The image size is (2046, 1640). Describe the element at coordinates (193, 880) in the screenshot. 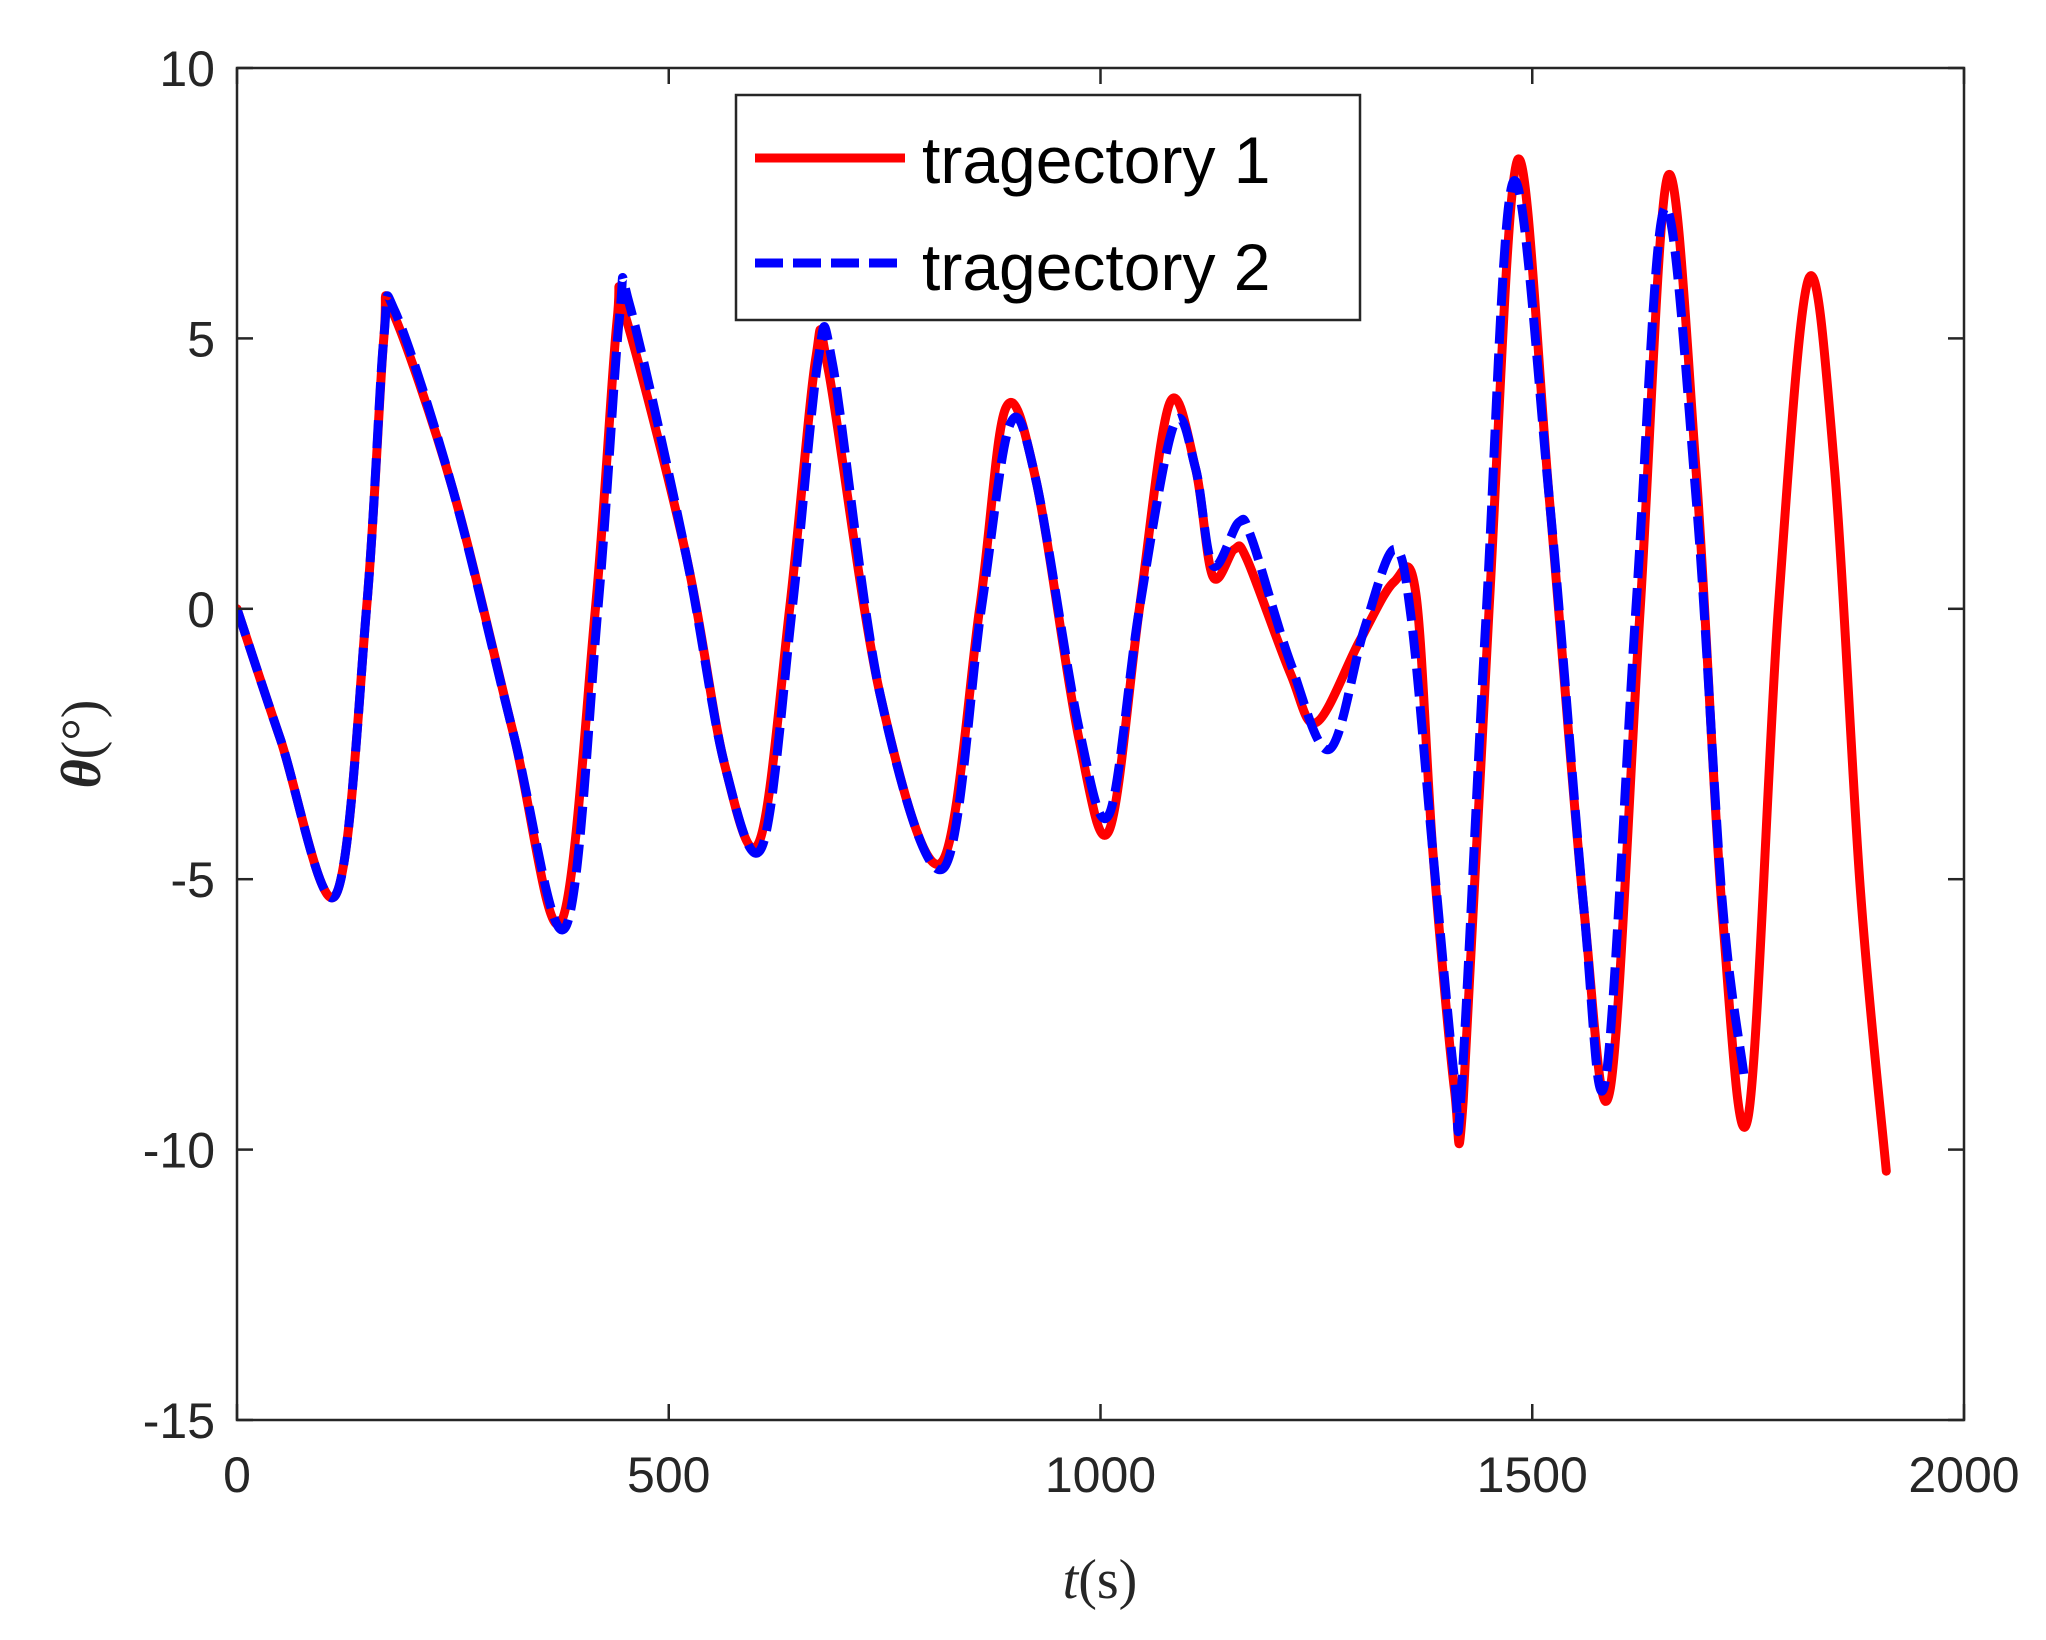

I see `y-tick-label: -5` at that location.